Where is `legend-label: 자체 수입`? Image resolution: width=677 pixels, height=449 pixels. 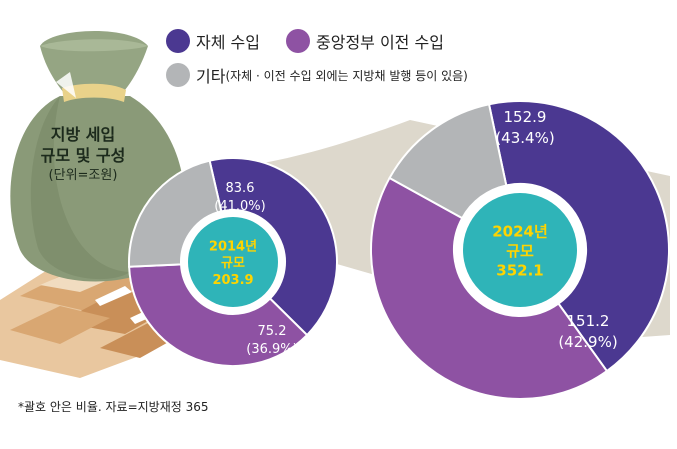
legend-label: 자체 수입 is located at coordinates (228, 42).